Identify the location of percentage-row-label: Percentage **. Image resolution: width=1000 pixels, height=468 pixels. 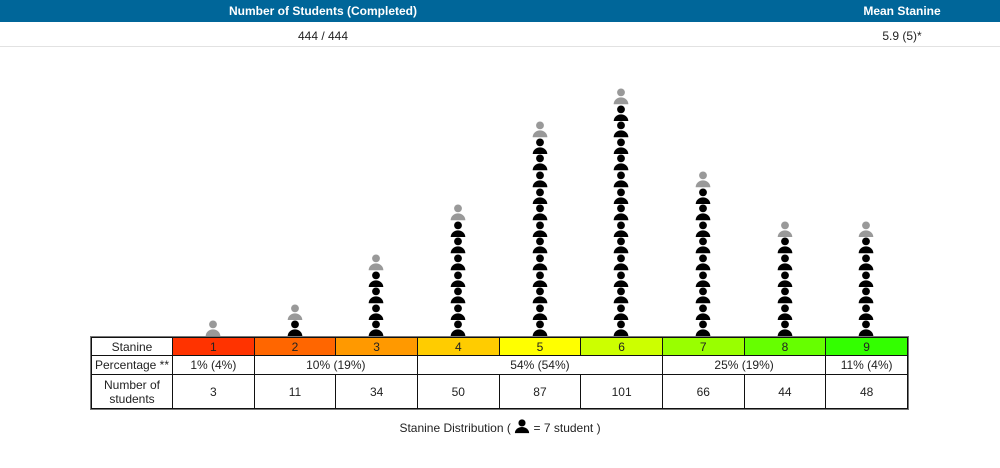
(132, 365).